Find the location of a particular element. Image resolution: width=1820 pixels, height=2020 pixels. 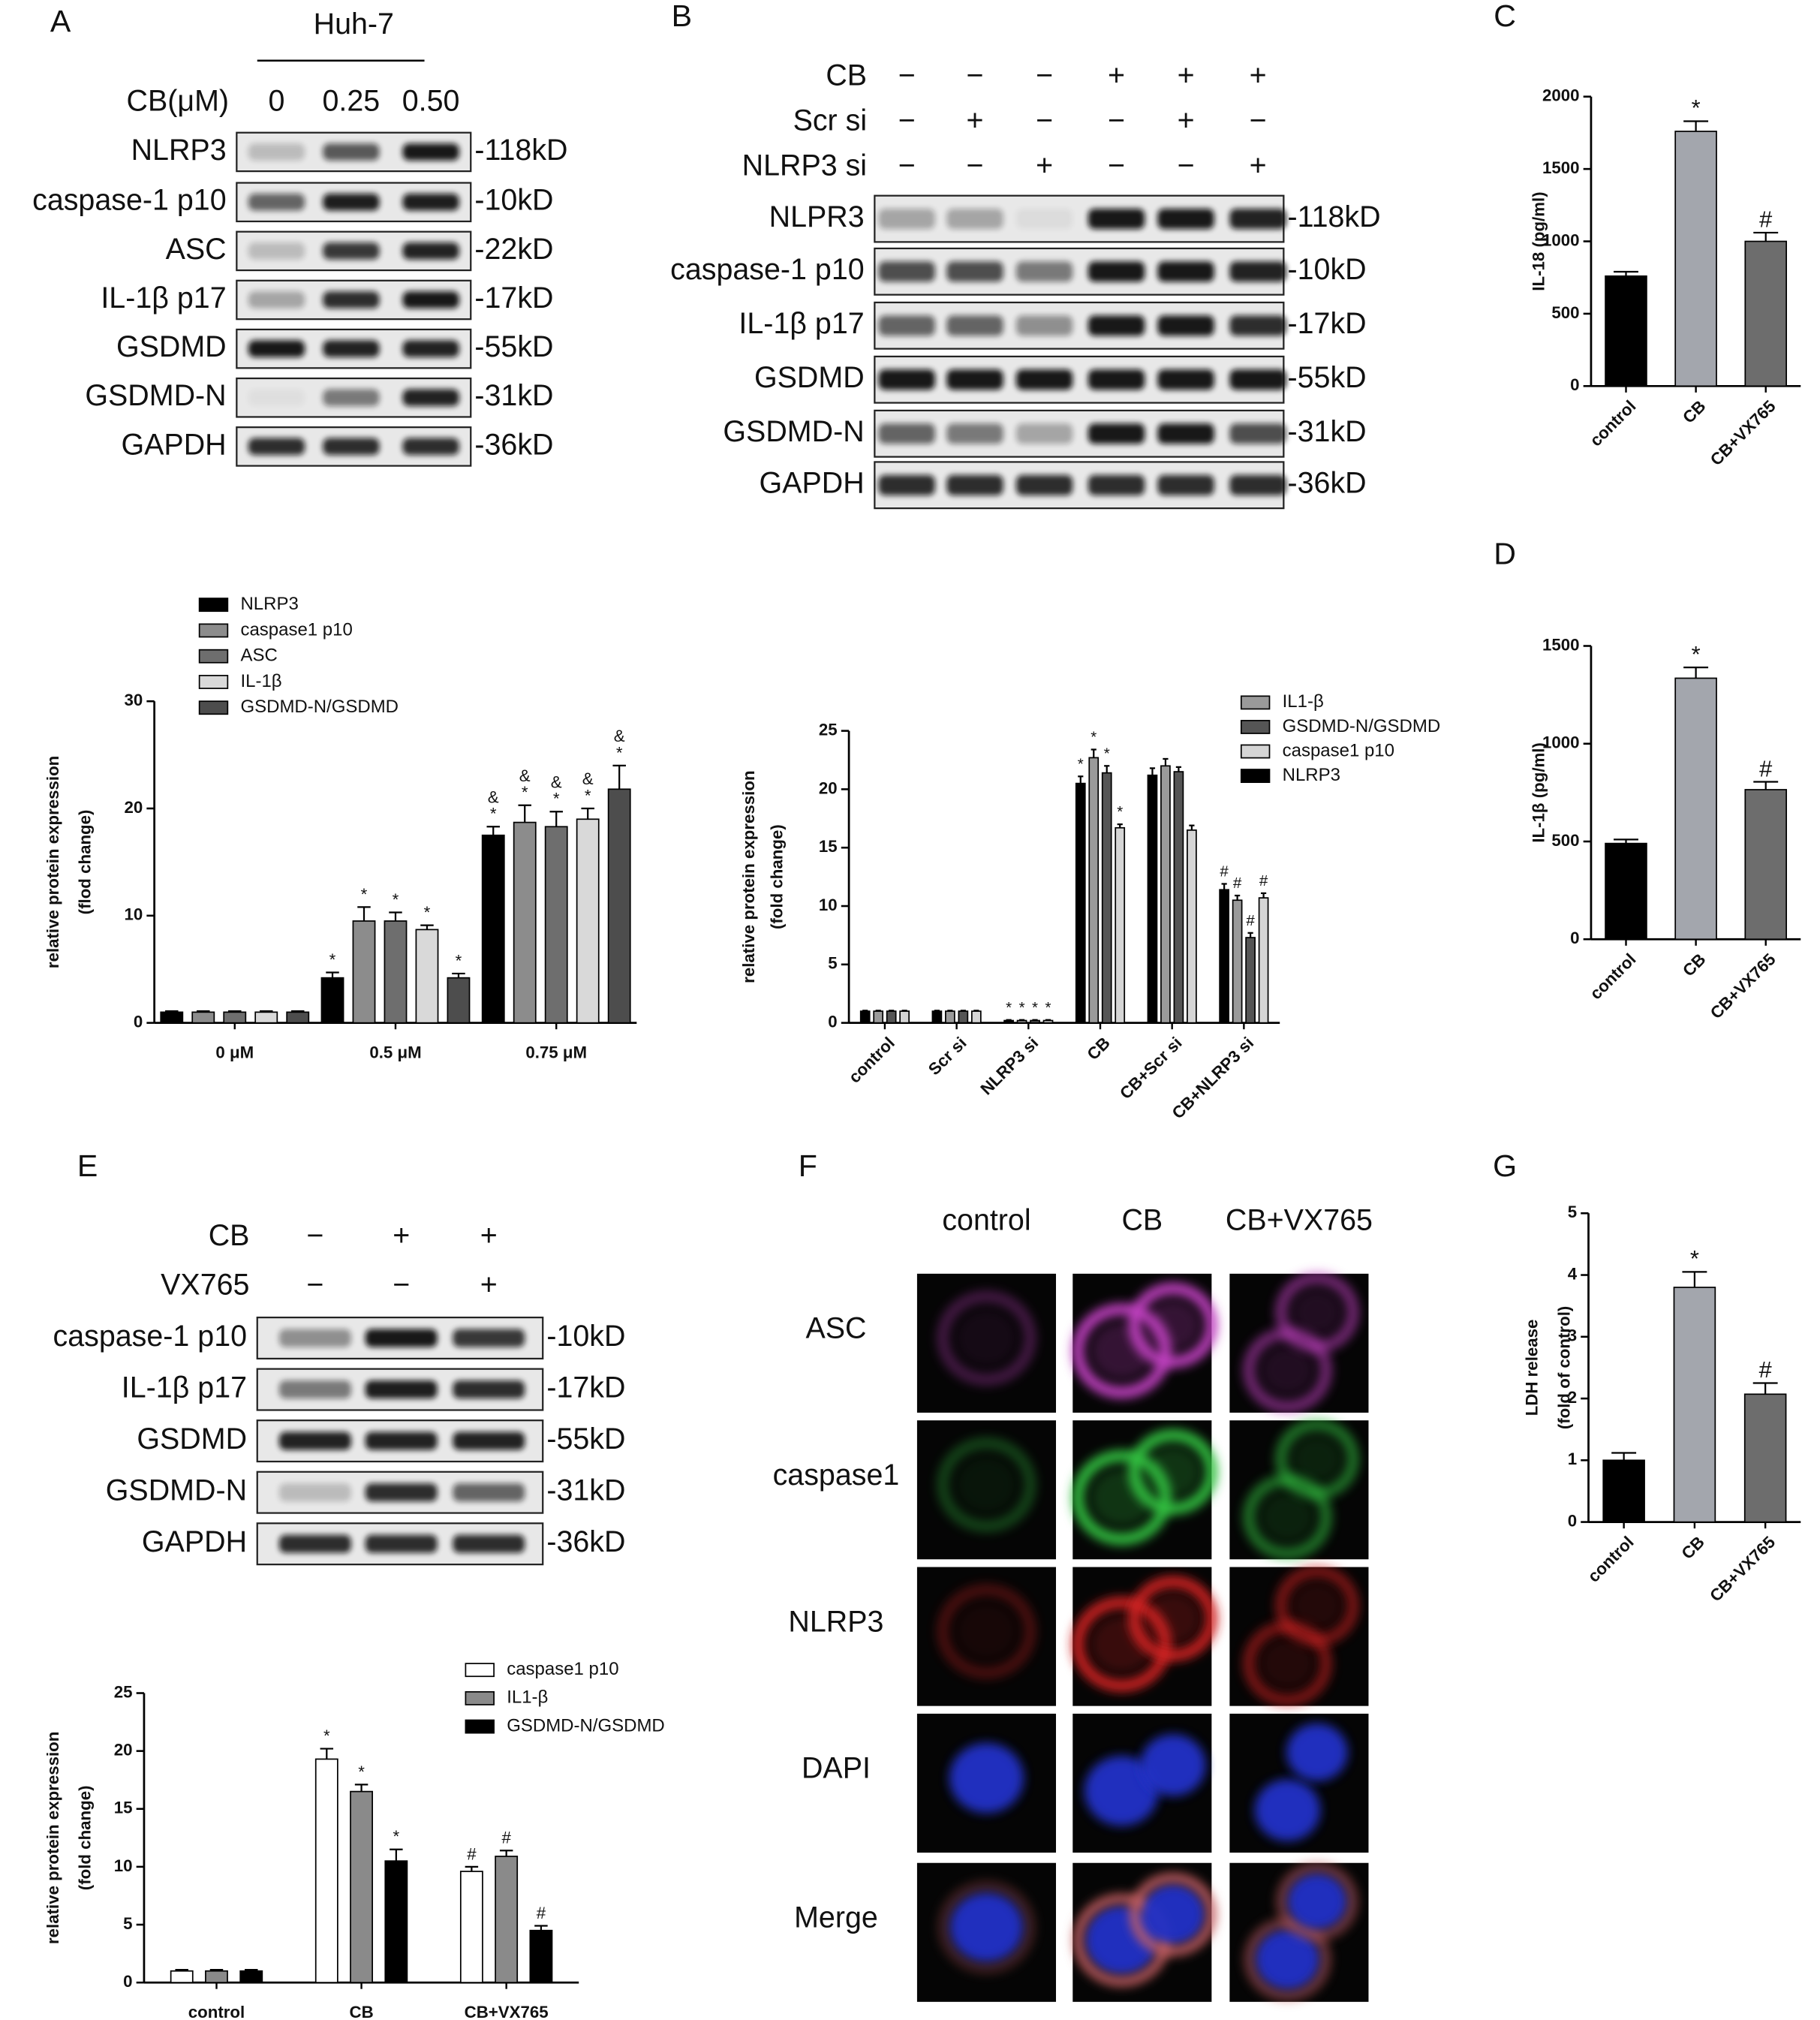

panel-label: A is located at coordinates (60, 21).